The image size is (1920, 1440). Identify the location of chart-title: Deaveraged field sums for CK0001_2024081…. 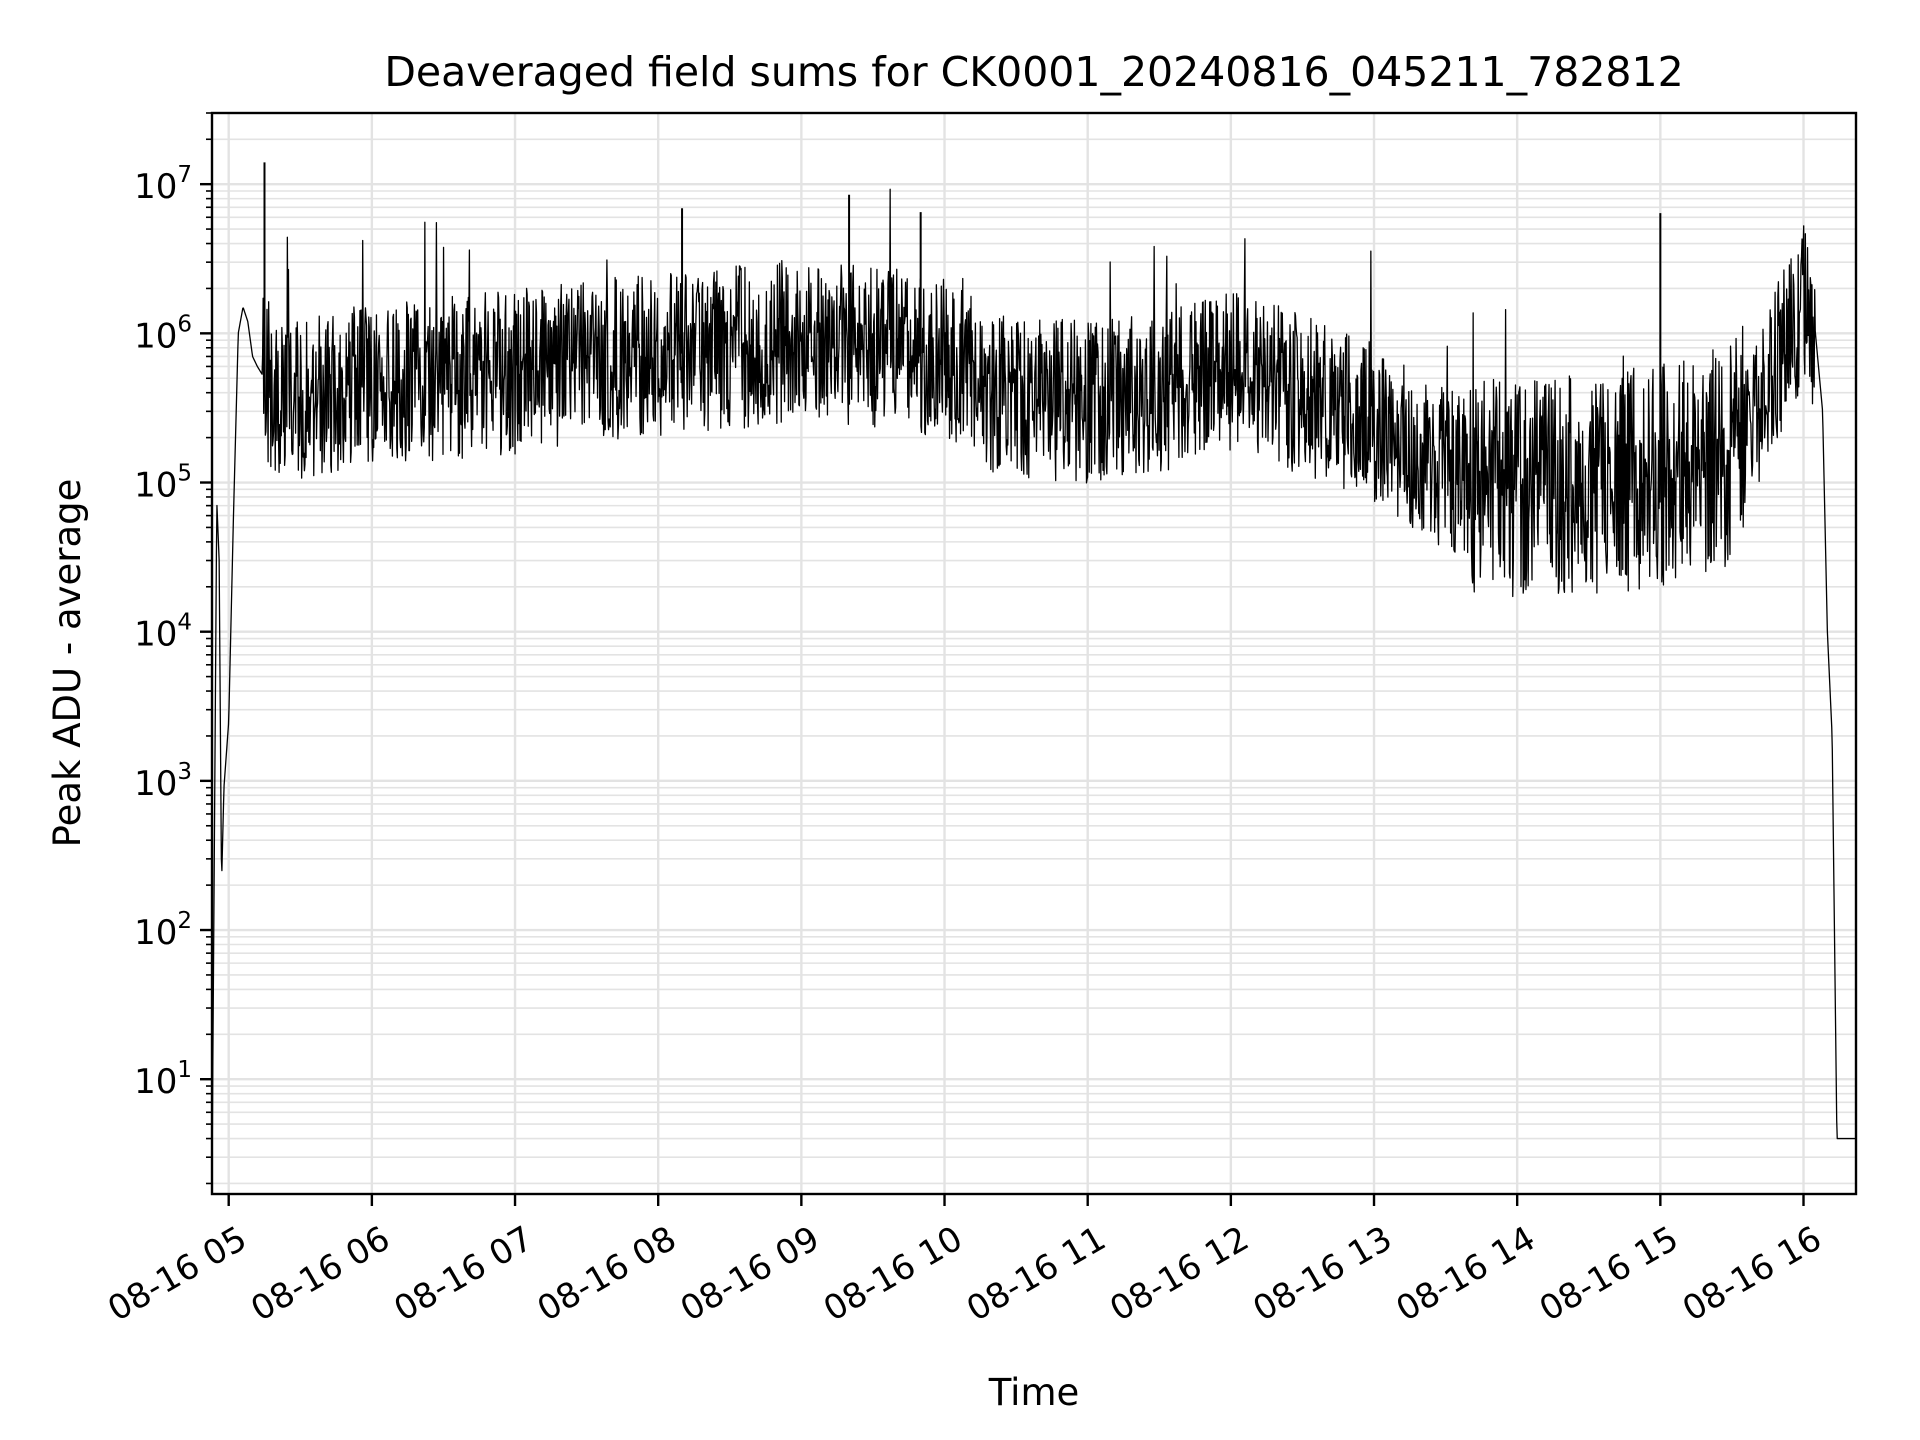
(1033, 72).